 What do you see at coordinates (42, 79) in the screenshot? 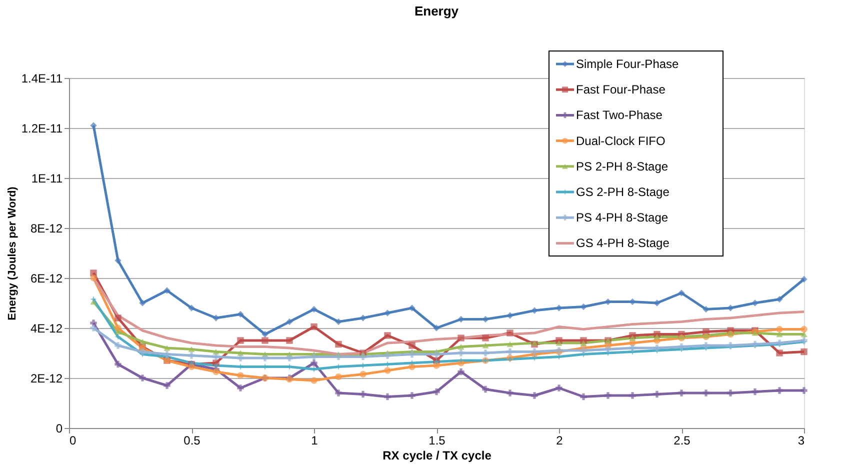
I see `y-tick-label: 1.4E-11` at bounding box center [42, 79].